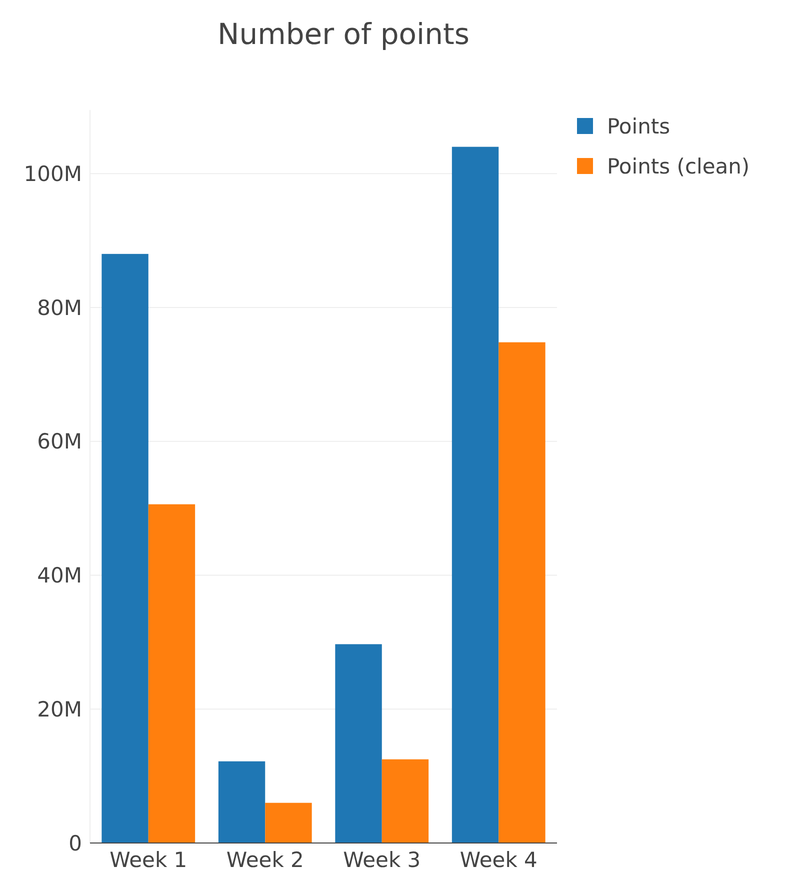  I want to click on legend-label: Points (clean), so click(678, 166).